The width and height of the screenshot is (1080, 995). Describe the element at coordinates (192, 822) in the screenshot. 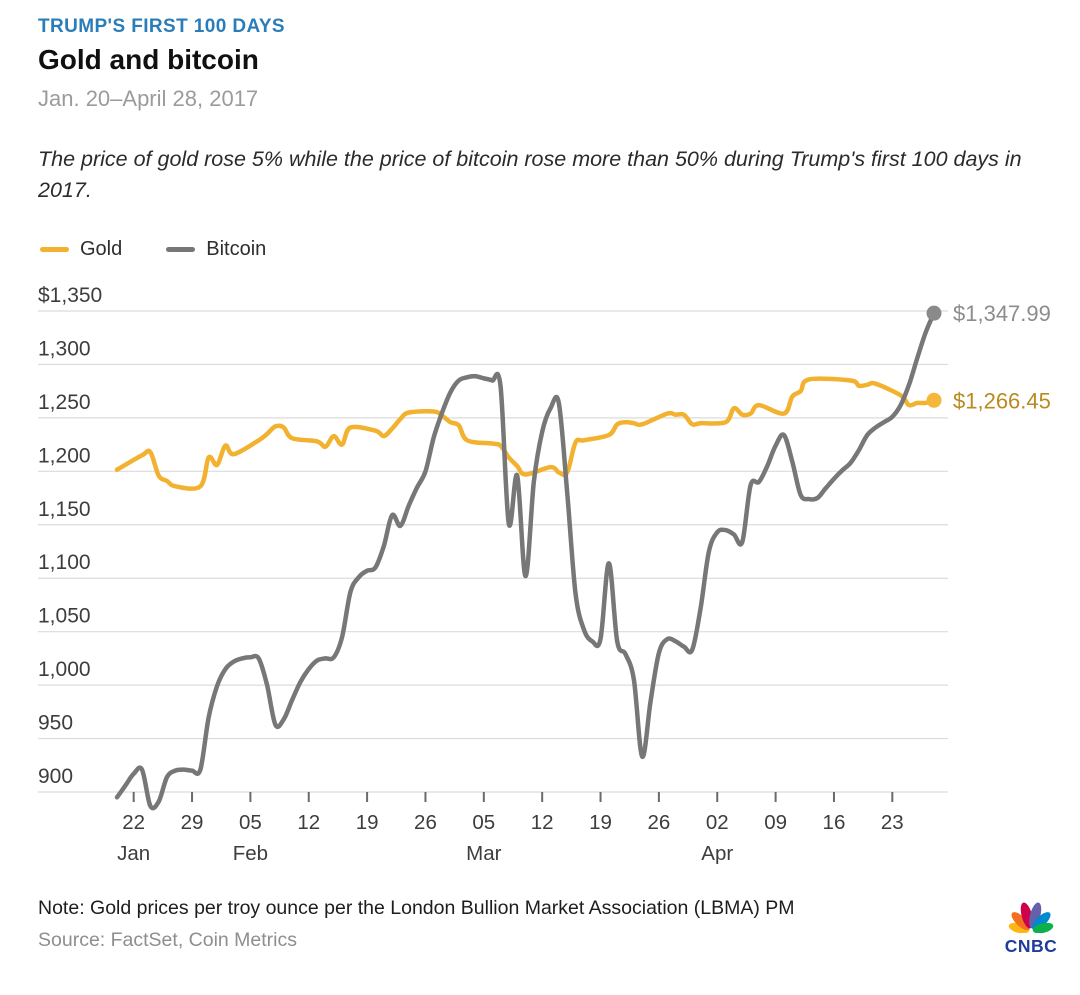

I see `x-axis-day-label: 29` at that location.